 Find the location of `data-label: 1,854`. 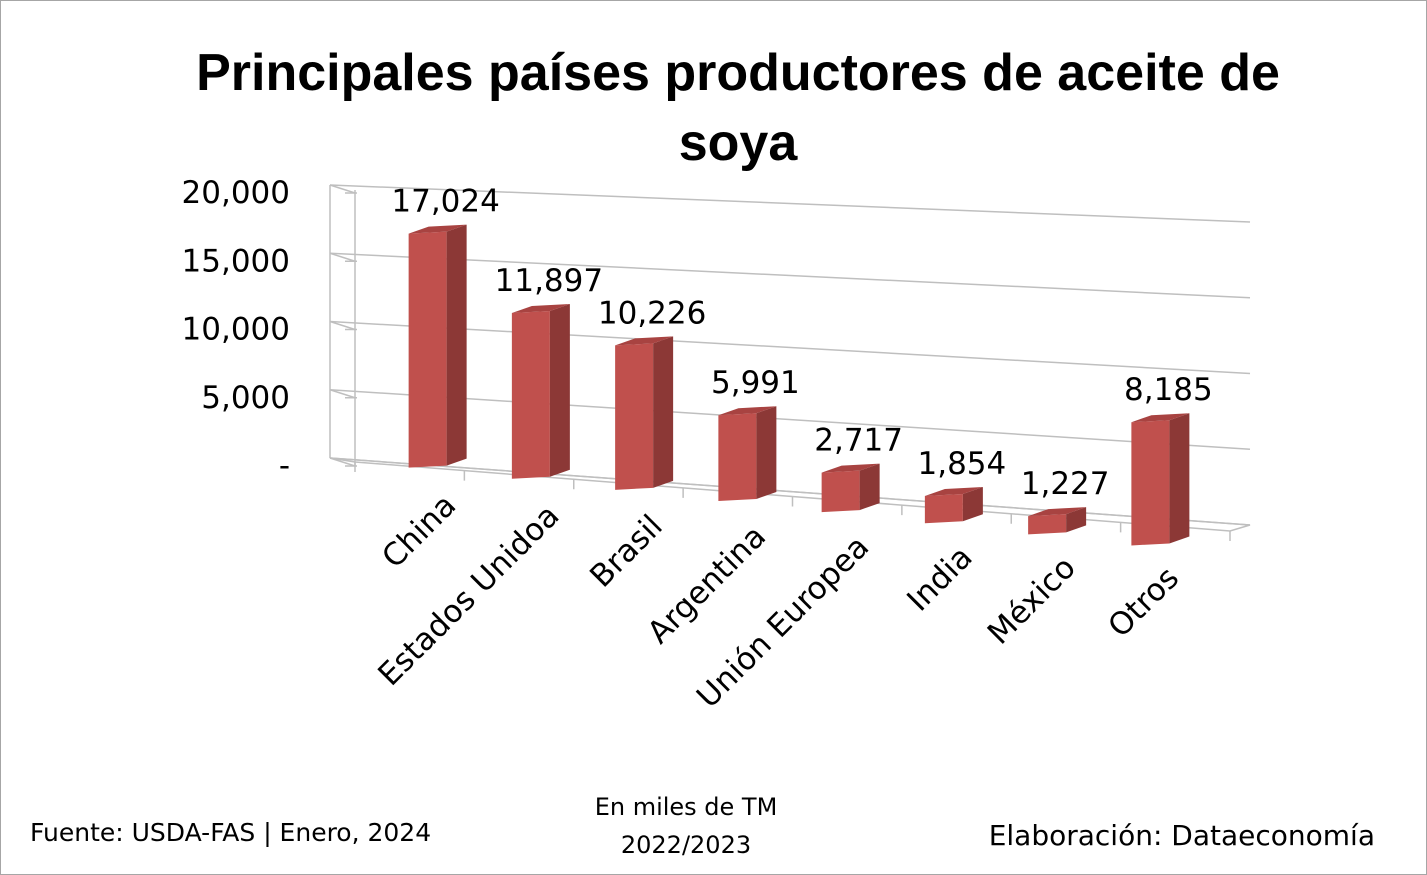

data-label: 1,854 is located at coordinates (962, 464).